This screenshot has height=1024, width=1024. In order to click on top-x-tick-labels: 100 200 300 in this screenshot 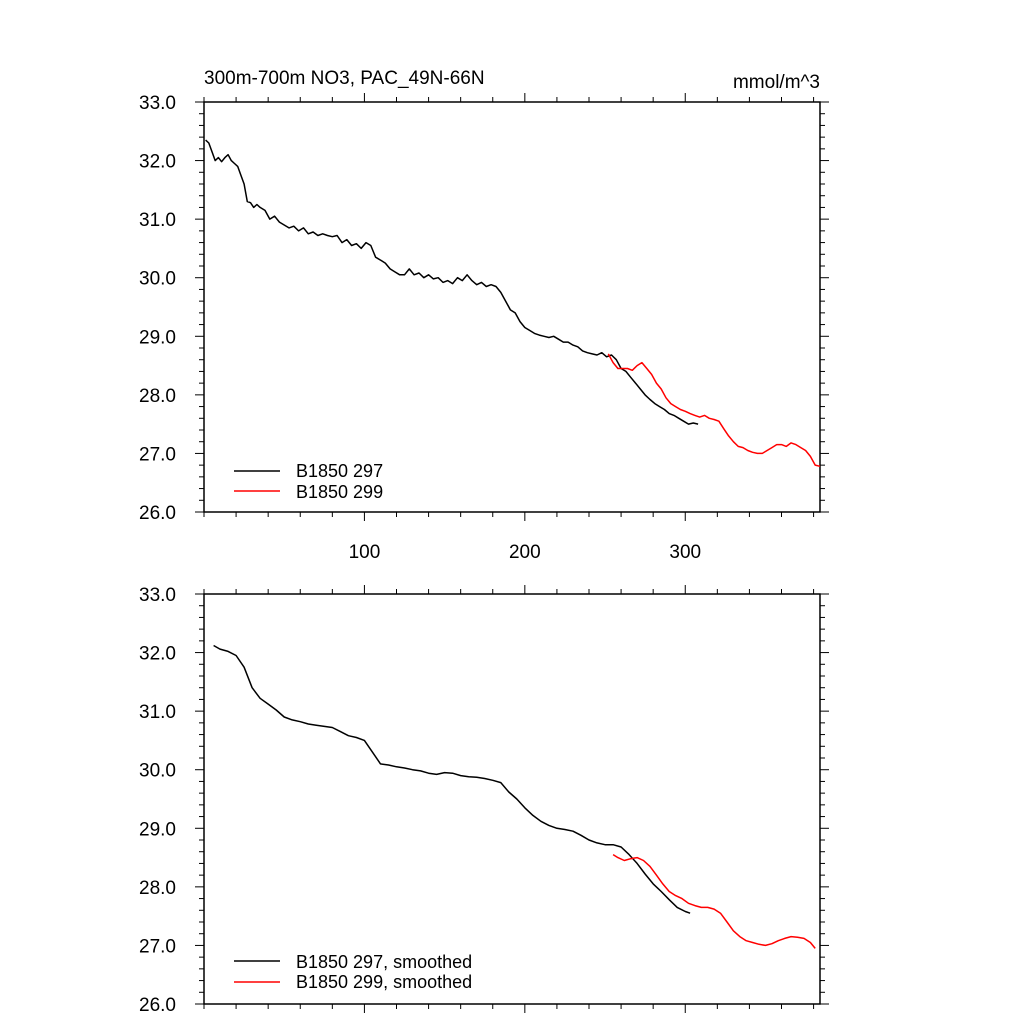, I will do `click(525, 552)`.